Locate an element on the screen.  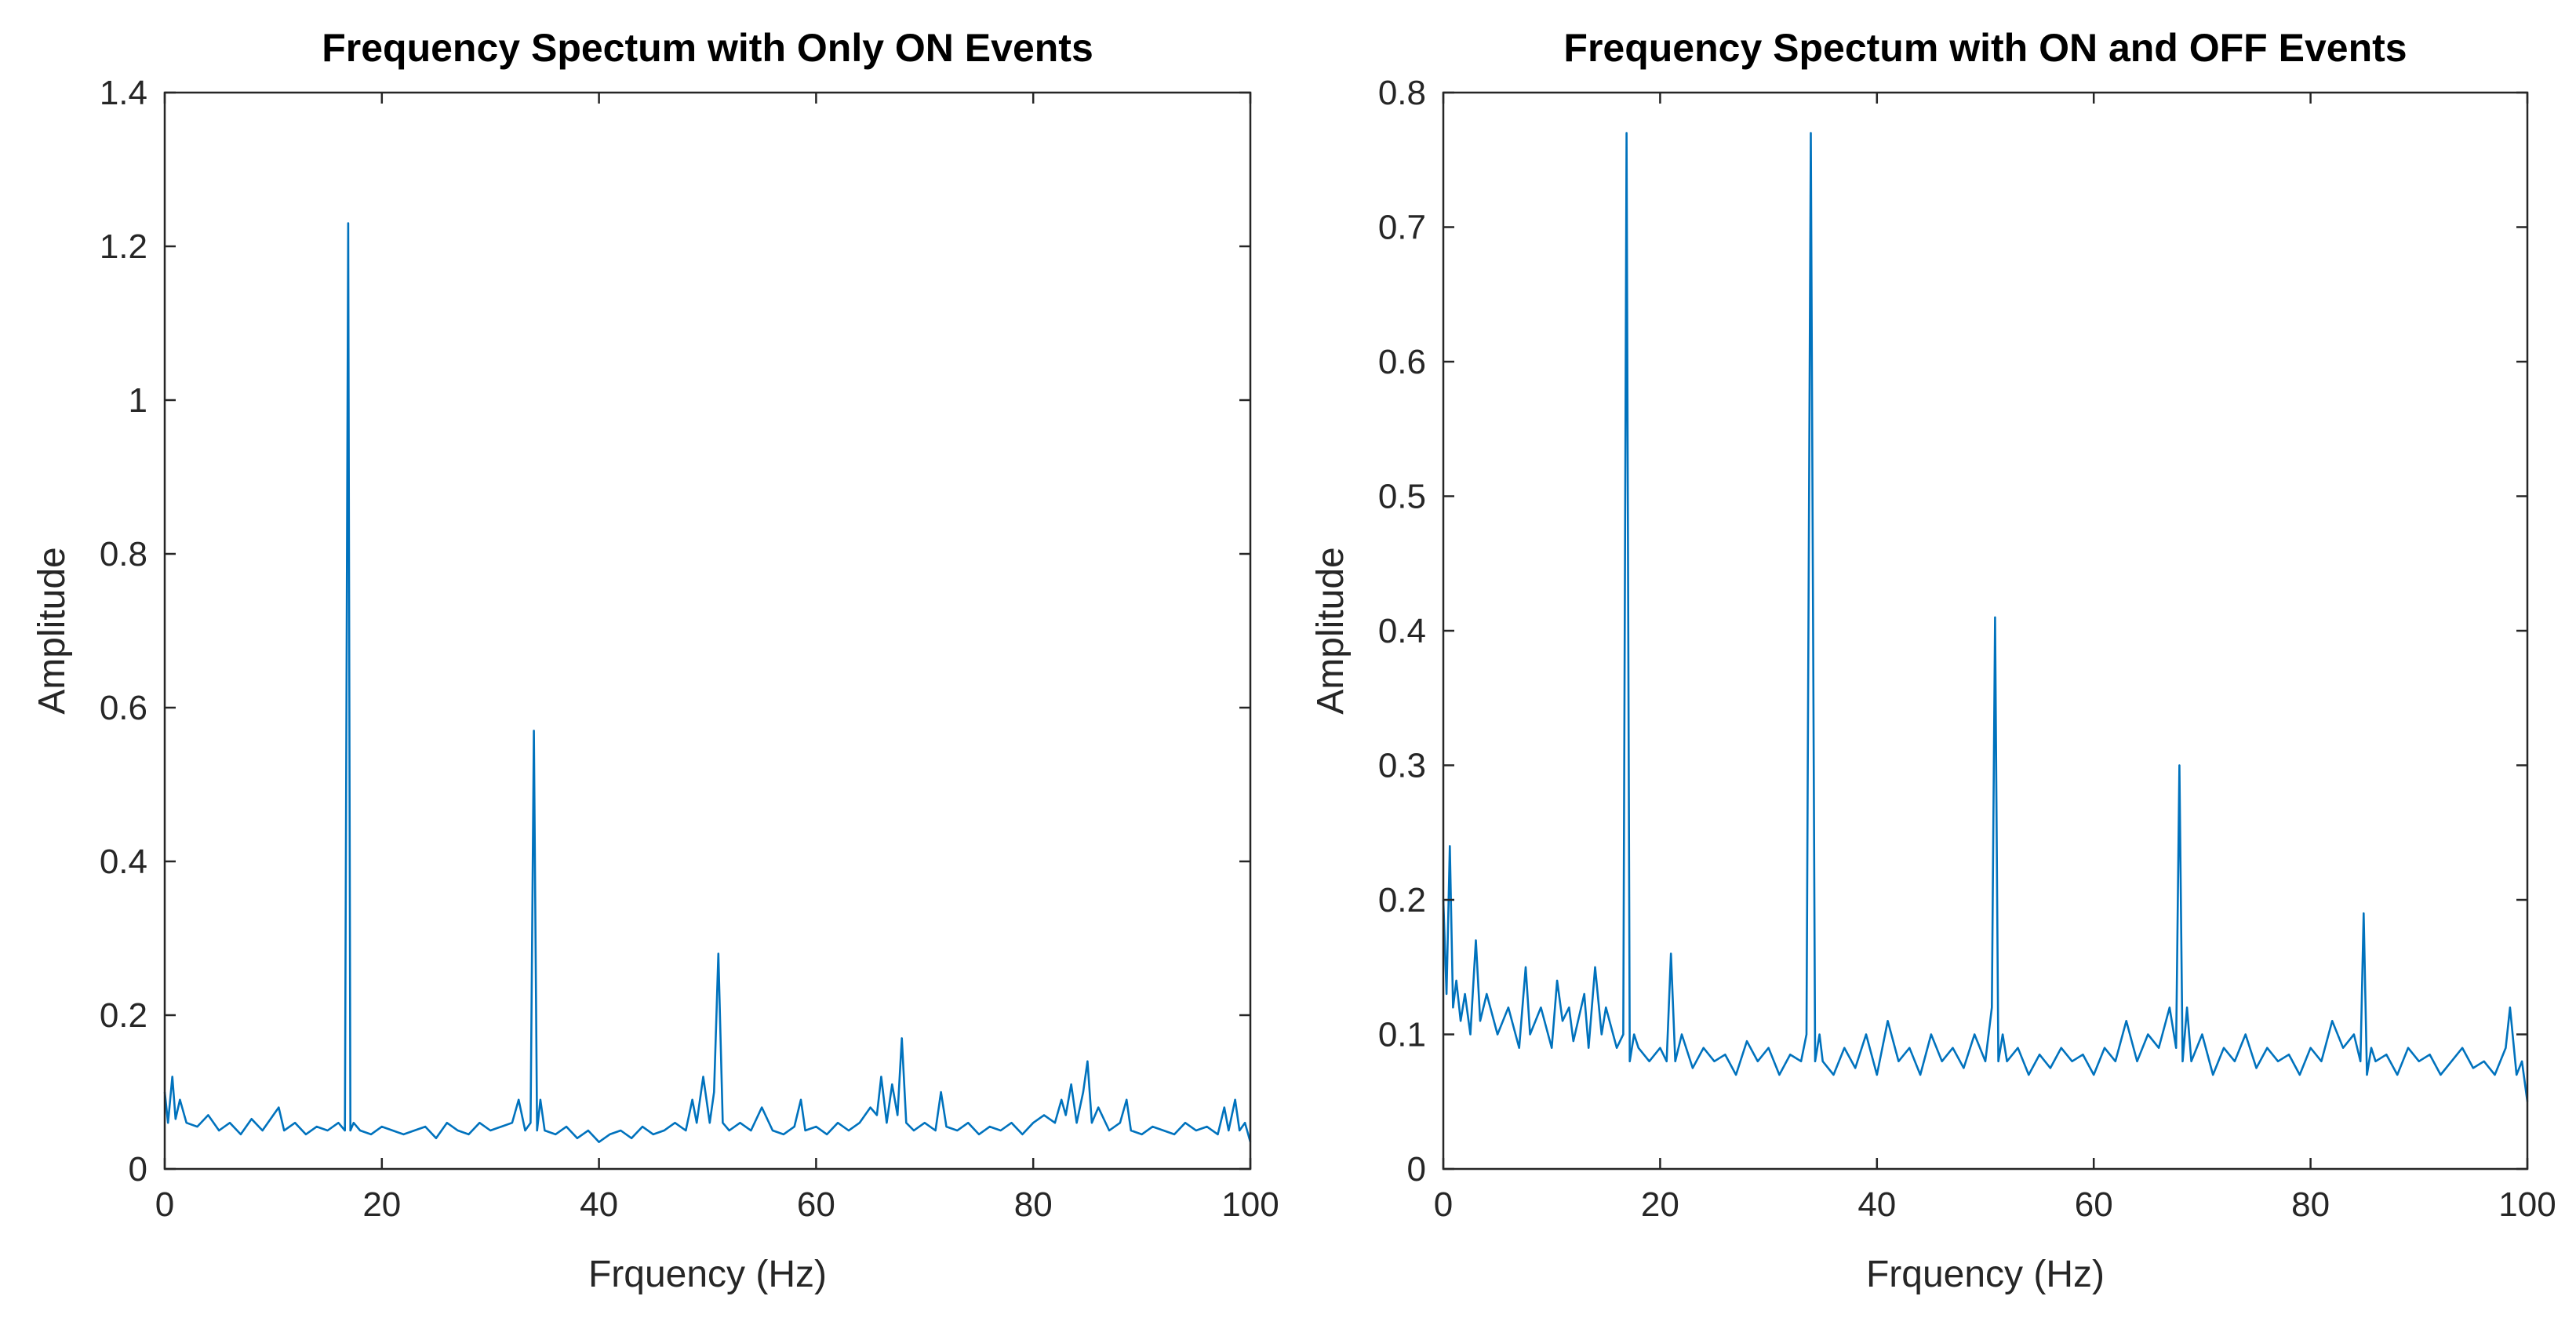
y-tick-label: 1.4 is located at coordinates (123, 93).